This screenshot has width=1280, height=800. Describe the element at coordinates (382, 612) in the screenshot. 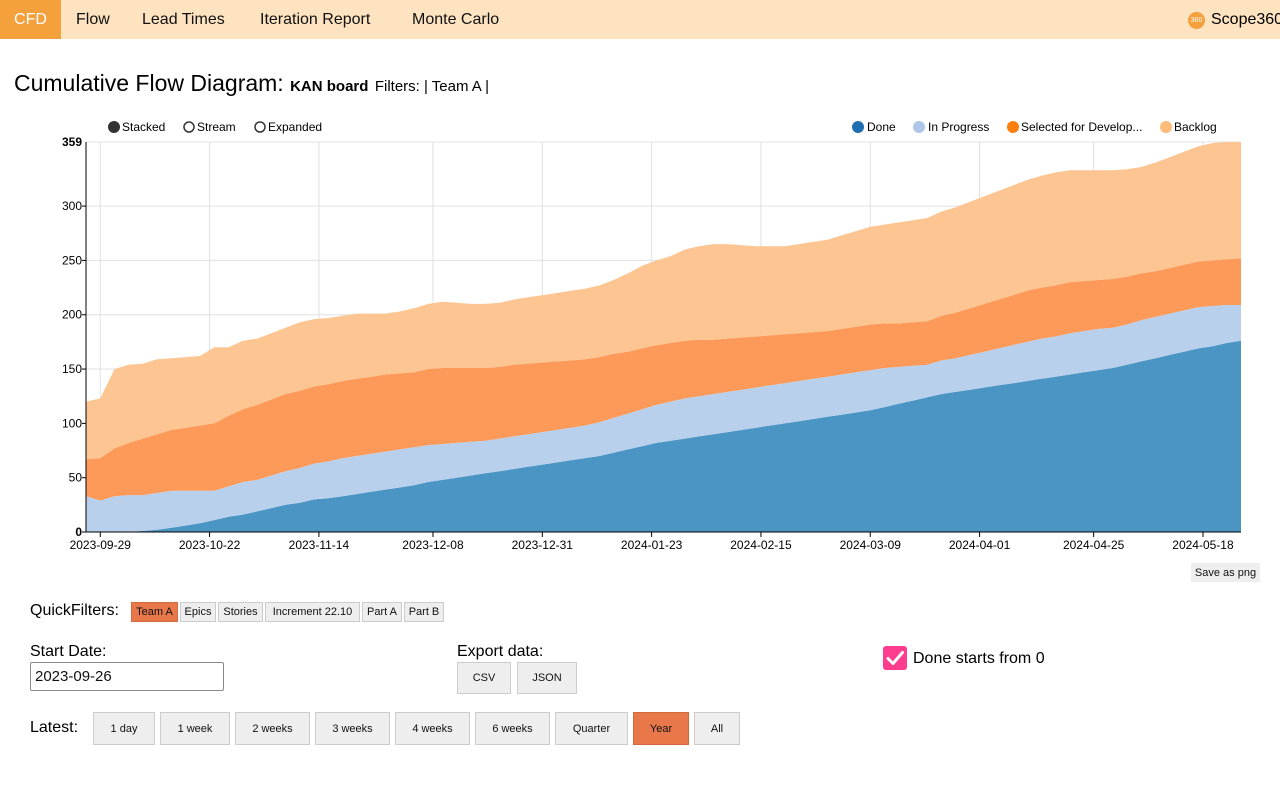

I see `quickfilter-part-a: Part A` at that location.